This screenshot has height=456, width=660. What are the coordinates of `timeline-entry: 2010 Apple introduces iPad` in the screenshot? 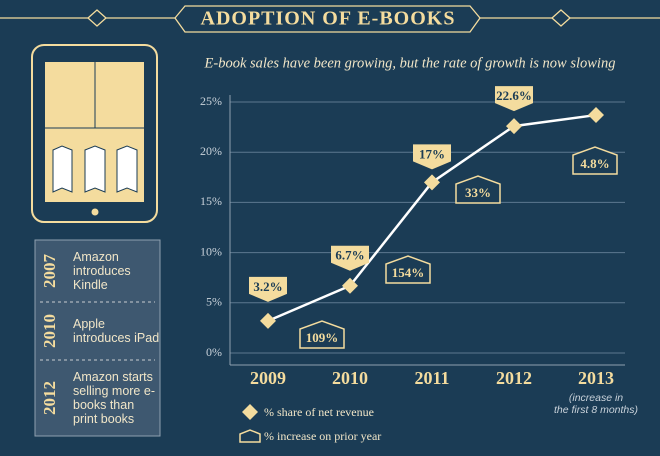 It's located at (97, 331).